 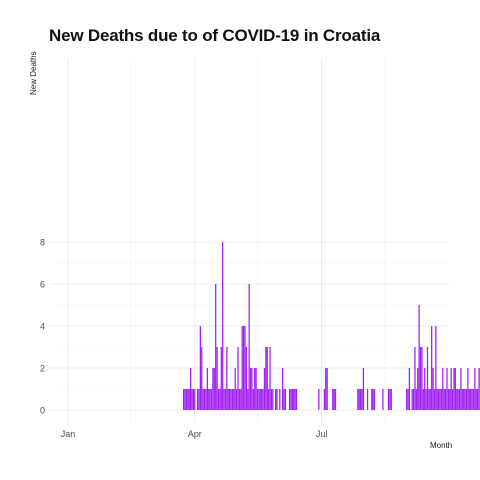 I want to click on chart-title: New Deaths due to of COVID-19 in Croatia, so click(x=215, y=35).